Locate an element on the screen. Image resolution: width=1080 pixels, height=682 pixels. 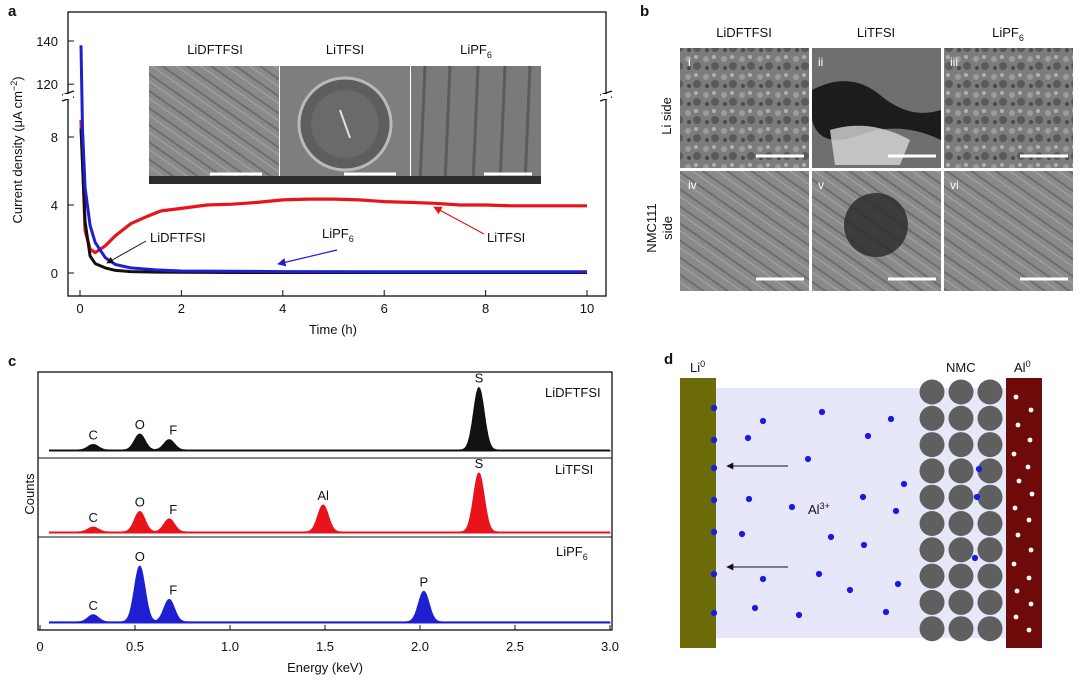
sem-image-vi is located at coordinates (1008, 231).